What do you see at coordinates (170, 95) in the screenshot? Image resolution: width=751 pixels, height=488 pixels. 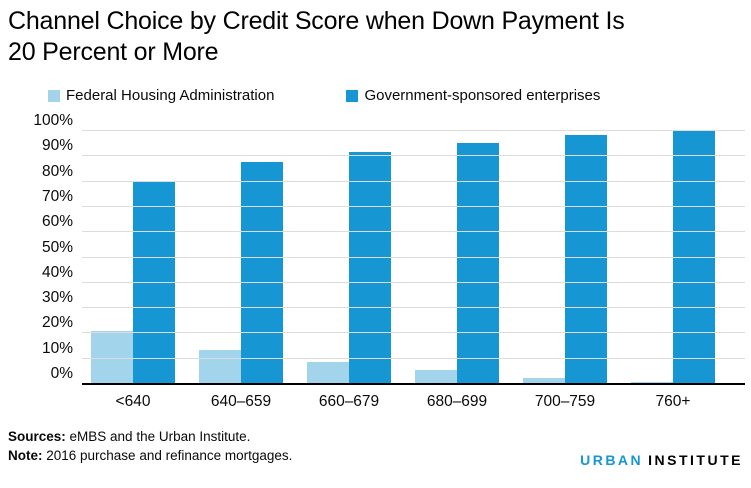 I see `legend-label: Federal Housing Administration` at bounding box center [170, 95].